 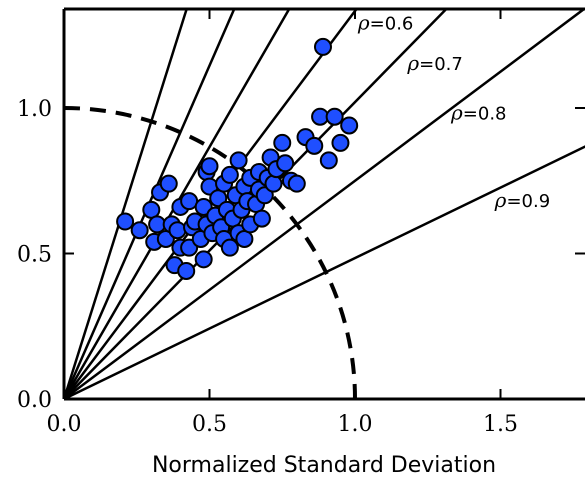 I want to click on x-tick-label-0: 0.0, so click(x=64, y=424).